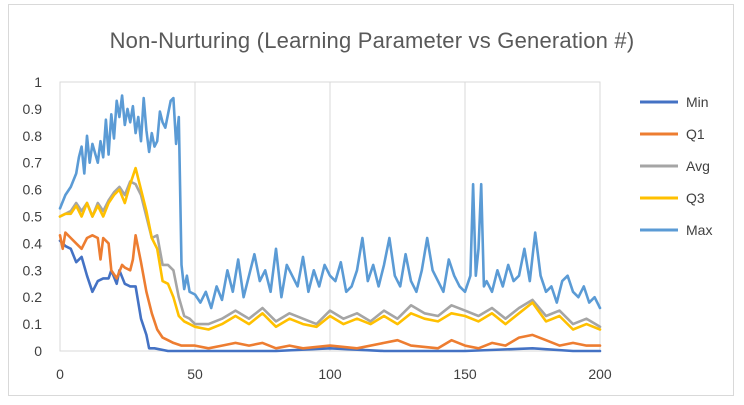 Image resolution: width=744 pixels, height=405 pixels. Describe the element at coordinates (33, 270) in the screenshot. I see `y-tick-label: 0.3` at that location.